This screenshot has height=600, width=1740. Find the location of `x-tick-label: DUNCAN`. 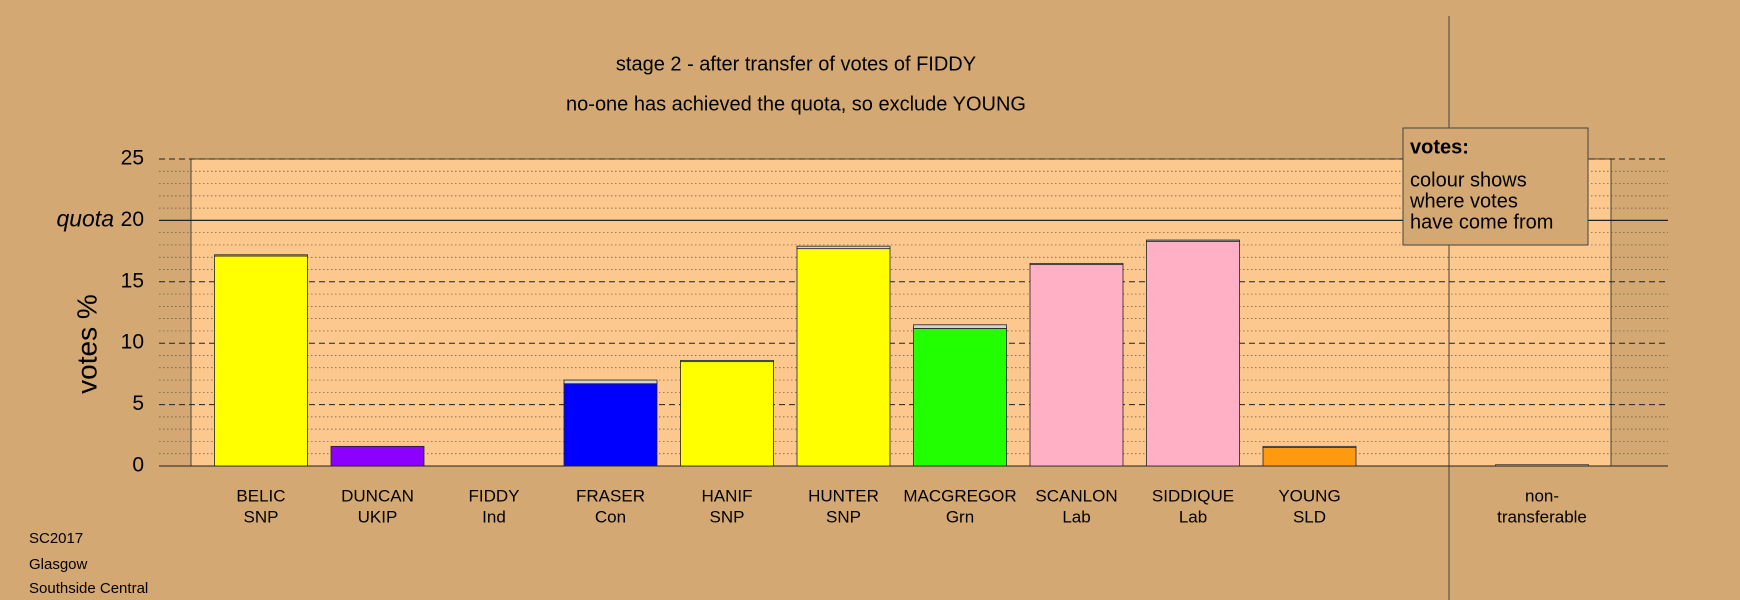

x-tick-label: DUNCAN is located at coordinates (377, 495).